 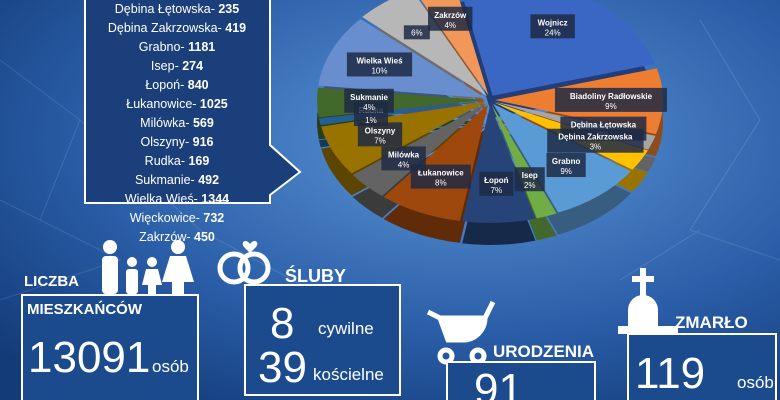 I want to click on weddings-title: ŚLUBY, so click(x=315, y=275).